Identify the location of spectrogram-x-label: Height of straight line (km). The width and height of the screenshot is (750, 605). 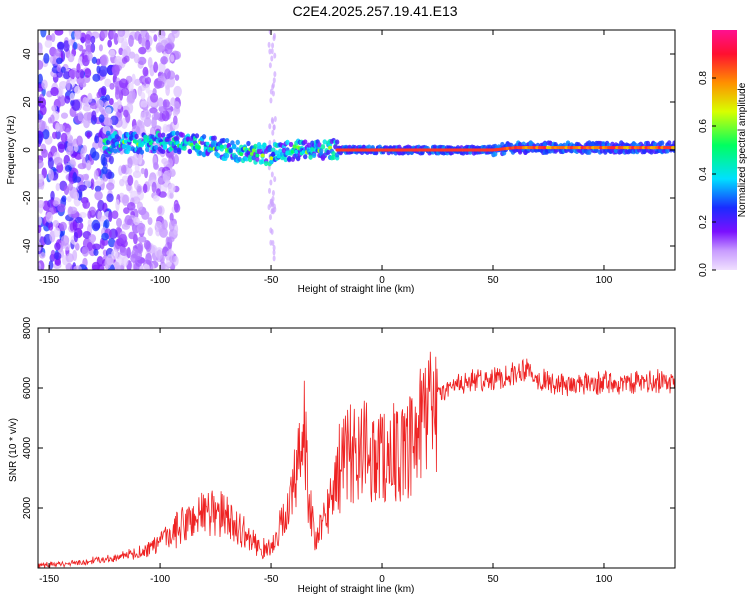
(356, 289).